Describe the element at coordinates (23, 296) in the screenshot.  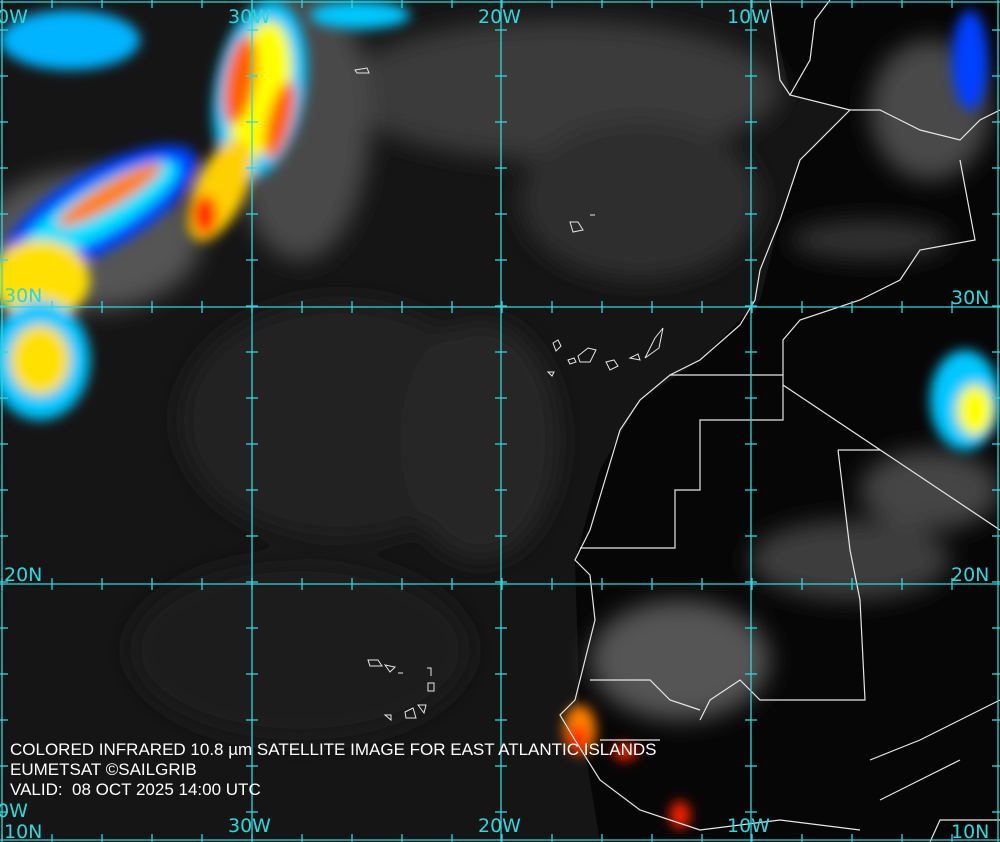
I see `grid-label-left: 30N` at that location.